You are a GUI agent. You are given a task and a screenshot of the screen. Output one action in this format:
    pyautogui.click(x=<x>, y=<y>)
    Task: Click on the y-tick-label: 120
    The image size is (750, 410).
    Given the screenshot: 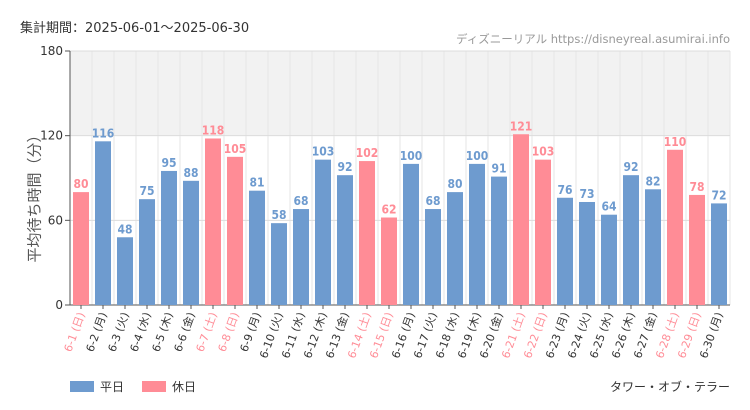 What is the action you would take?
    pyautogui.click(x=51, y=136)
    